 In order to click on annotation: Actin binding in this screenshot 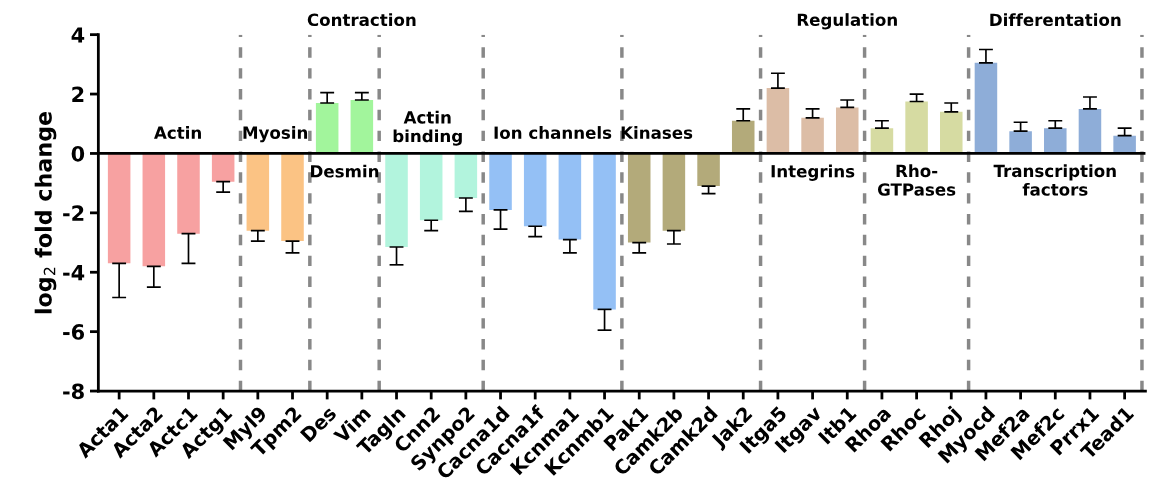, I will do `click(427, 128)`.